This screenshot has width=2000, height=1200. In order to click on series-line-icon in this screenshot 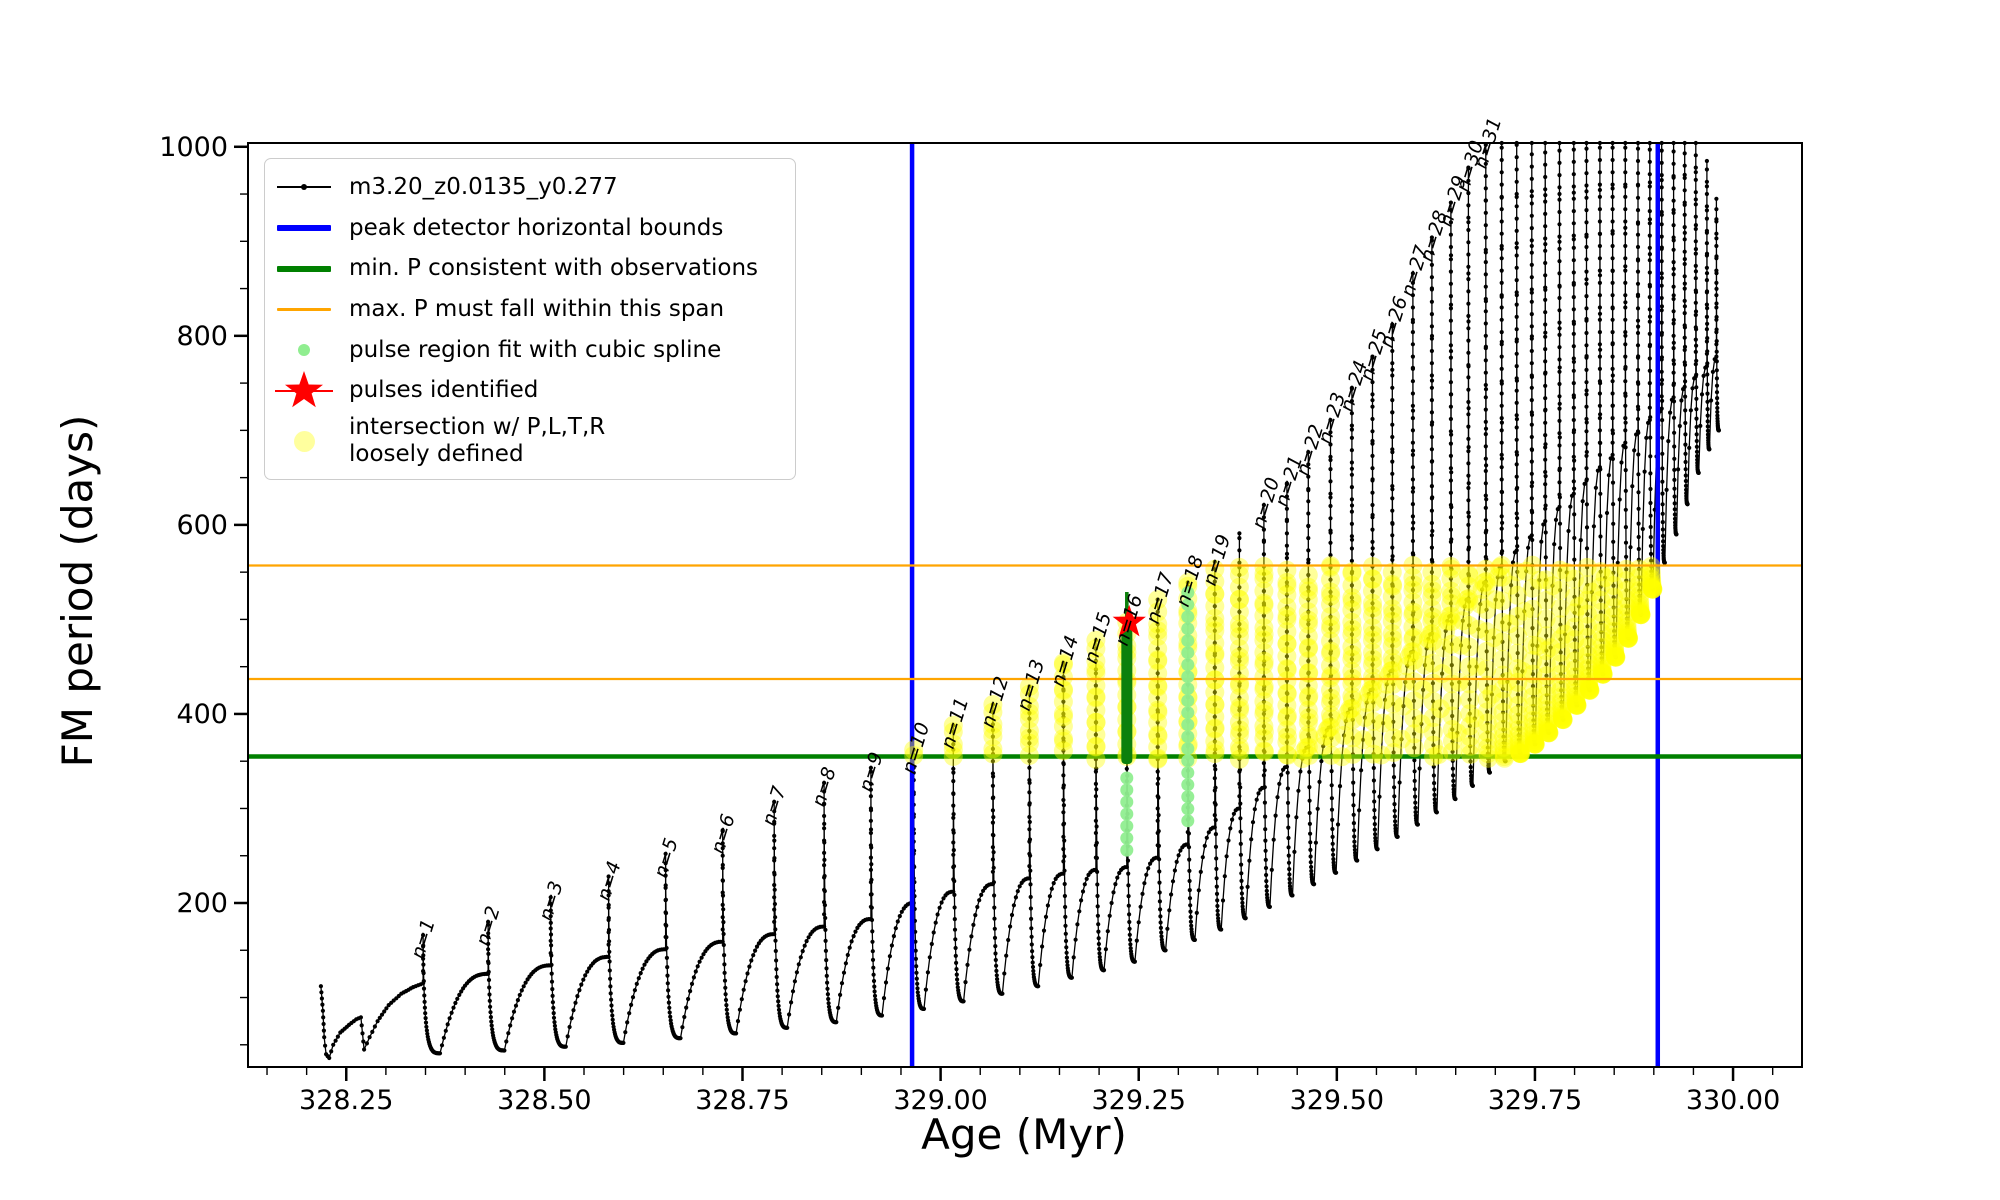, I will do `click(304, 187)`.